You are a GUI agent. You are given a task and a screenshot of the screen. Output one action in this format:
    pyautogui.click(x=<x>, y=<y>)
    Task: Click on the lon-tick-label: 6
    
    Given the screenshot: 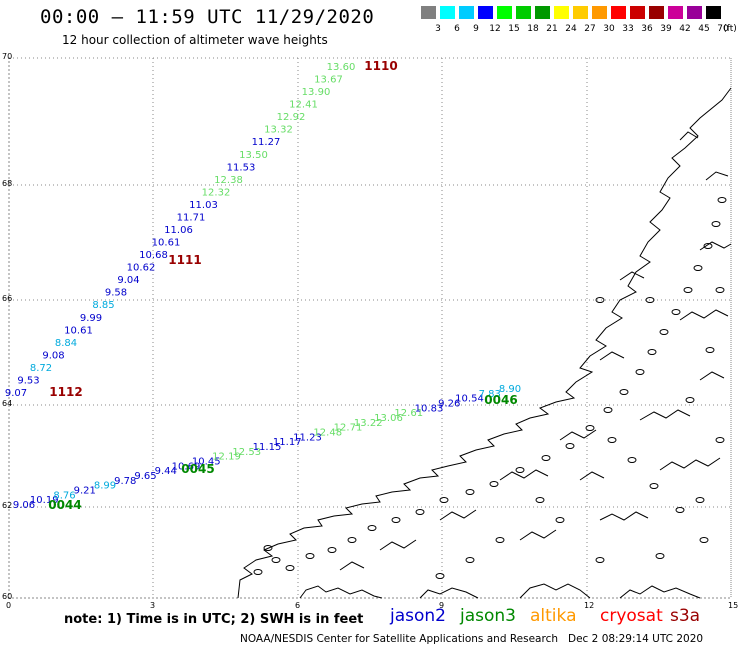 What is the action you would take?
    pyautogui.click(x=298, y=605)
    